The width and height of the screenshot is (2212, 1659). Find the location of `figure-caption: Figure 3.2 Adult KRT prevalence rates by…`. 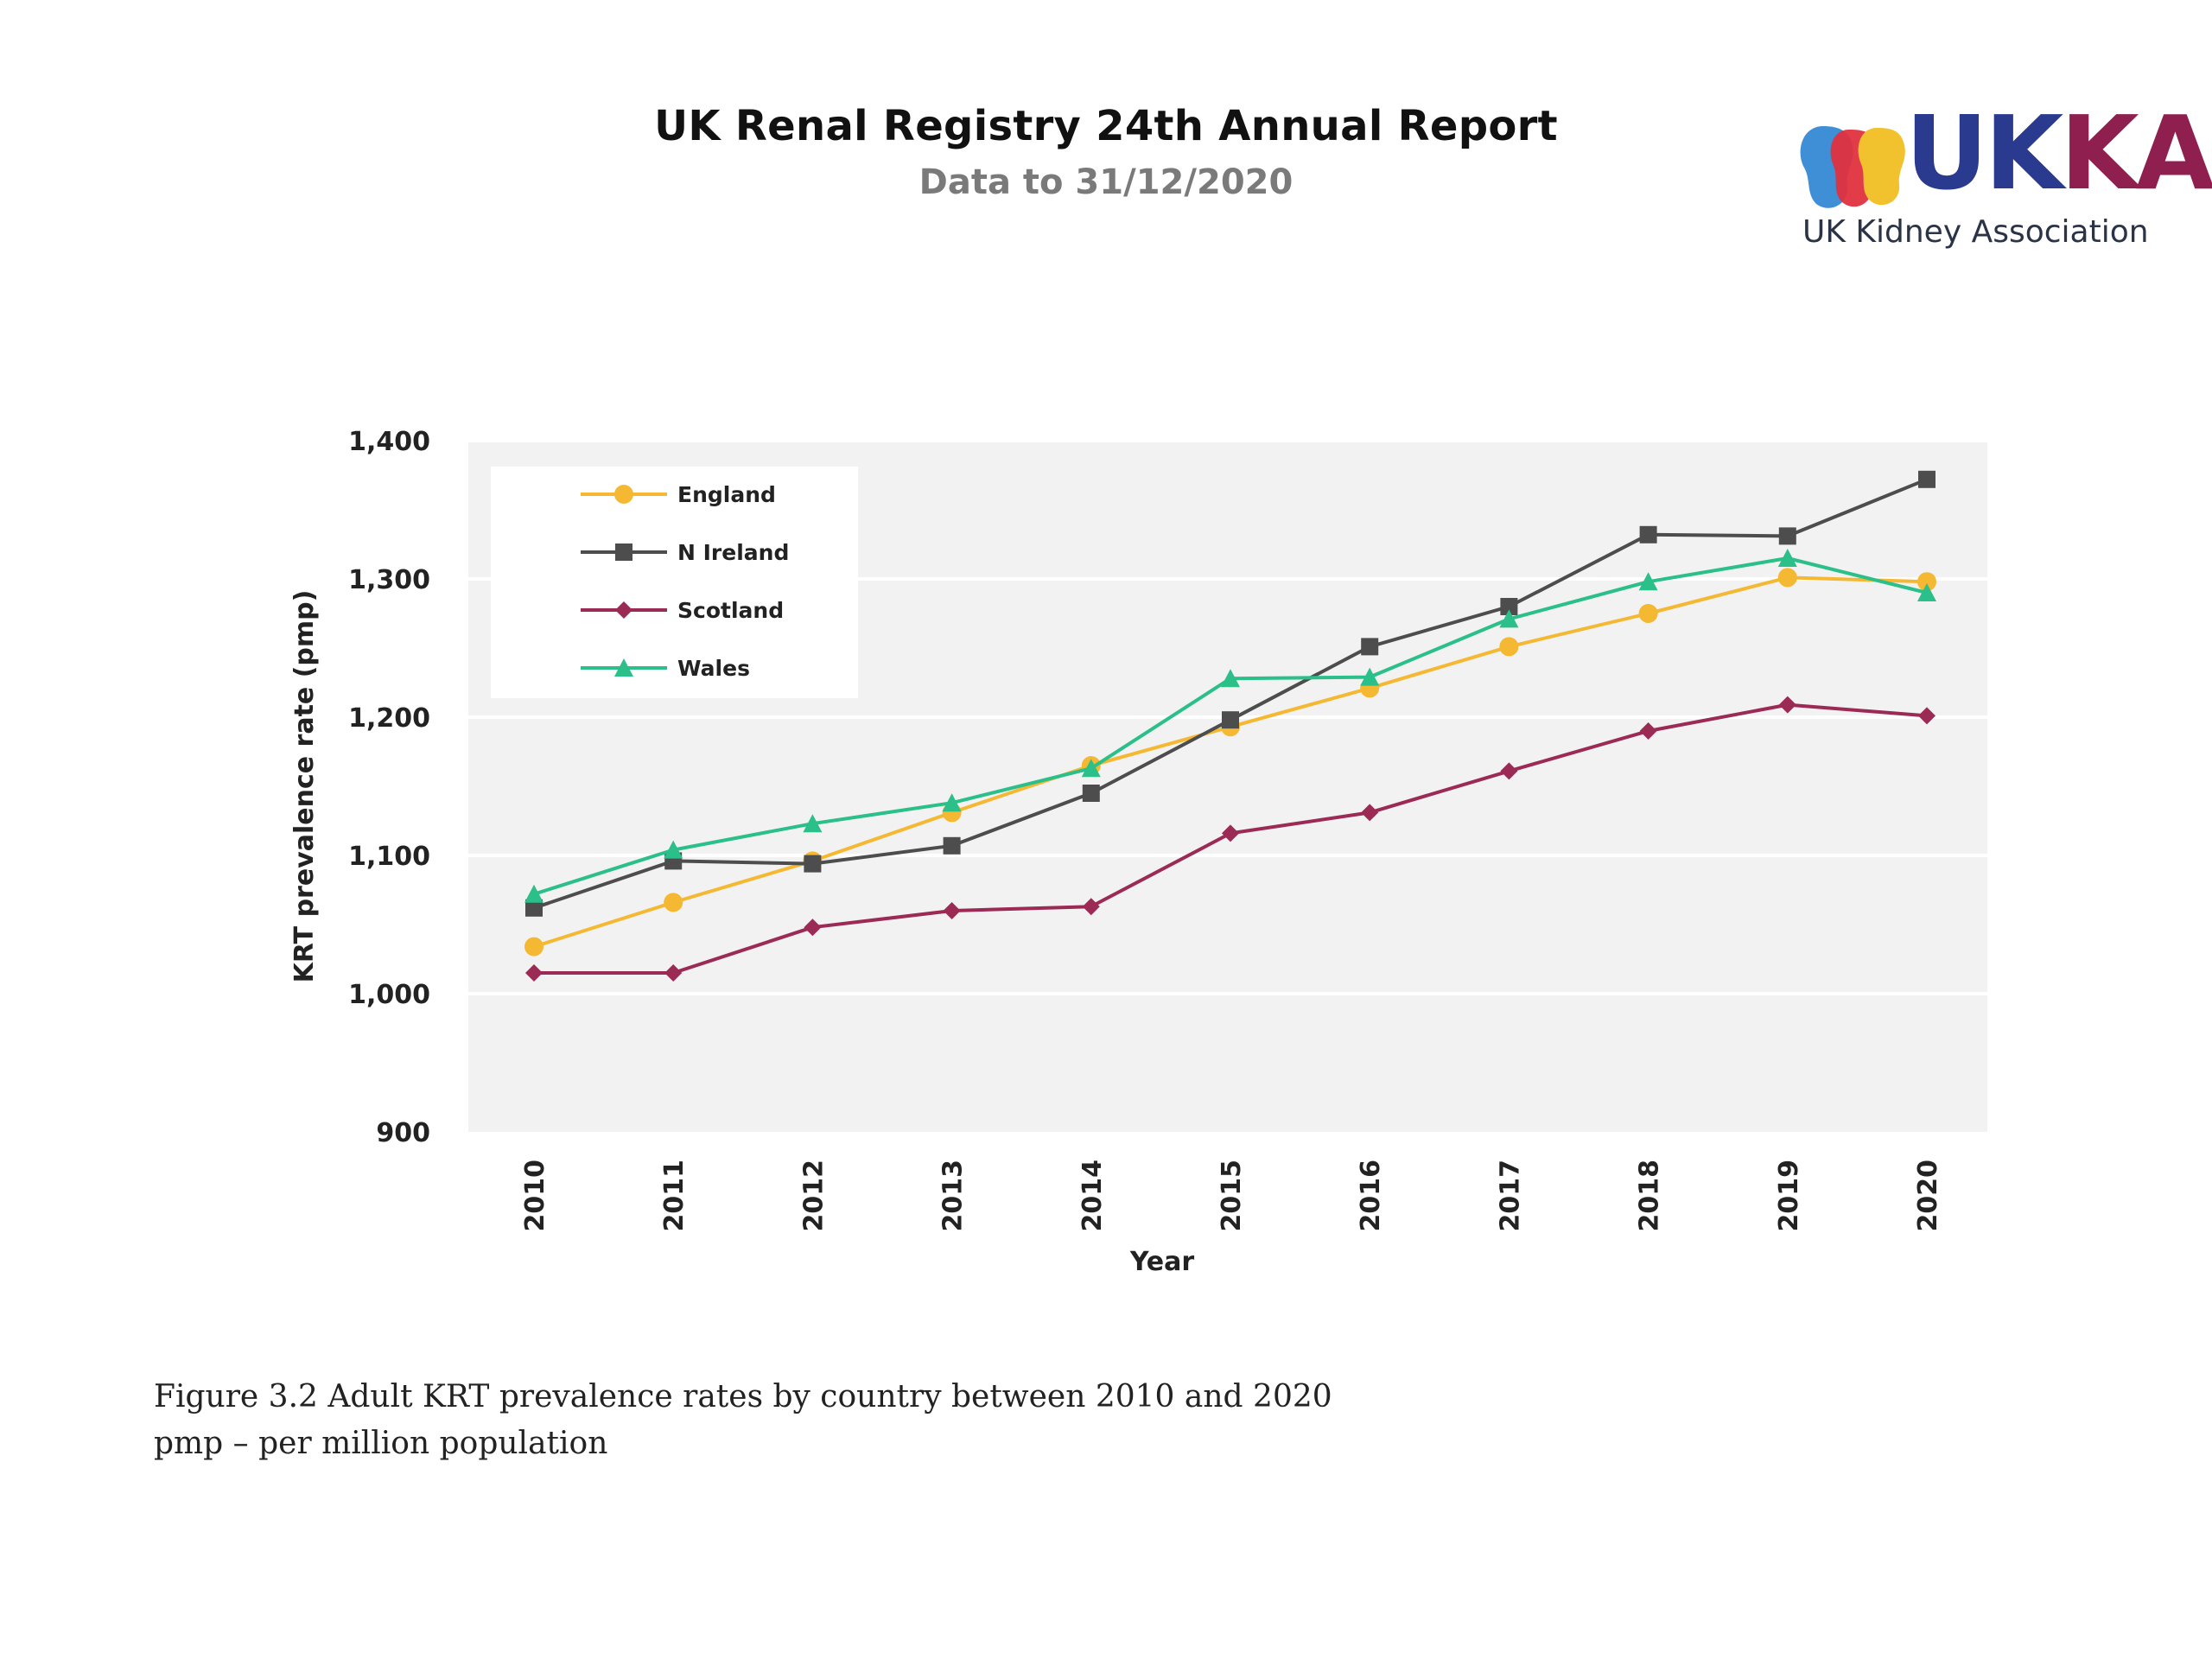

figure-caption: Figure 3.2 Adult KRT prevalence rates by… is located at coordinates (743, 1420).